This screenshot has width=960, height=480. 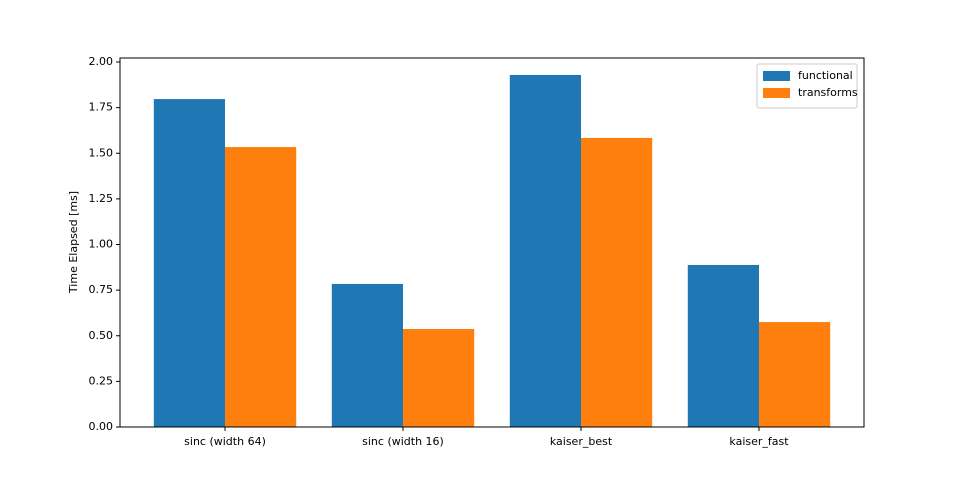 What do you see at coordinates (581, 441) in the screenshot?
I see `x-tick-label: kaiser_best` at bounding box center [581, 441].